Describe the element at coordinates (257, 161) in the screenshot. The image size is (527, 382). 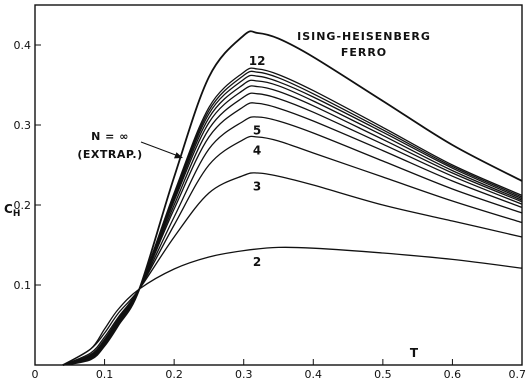
I see `chart-curve-labels: 2 3 4 5 12` at that location.